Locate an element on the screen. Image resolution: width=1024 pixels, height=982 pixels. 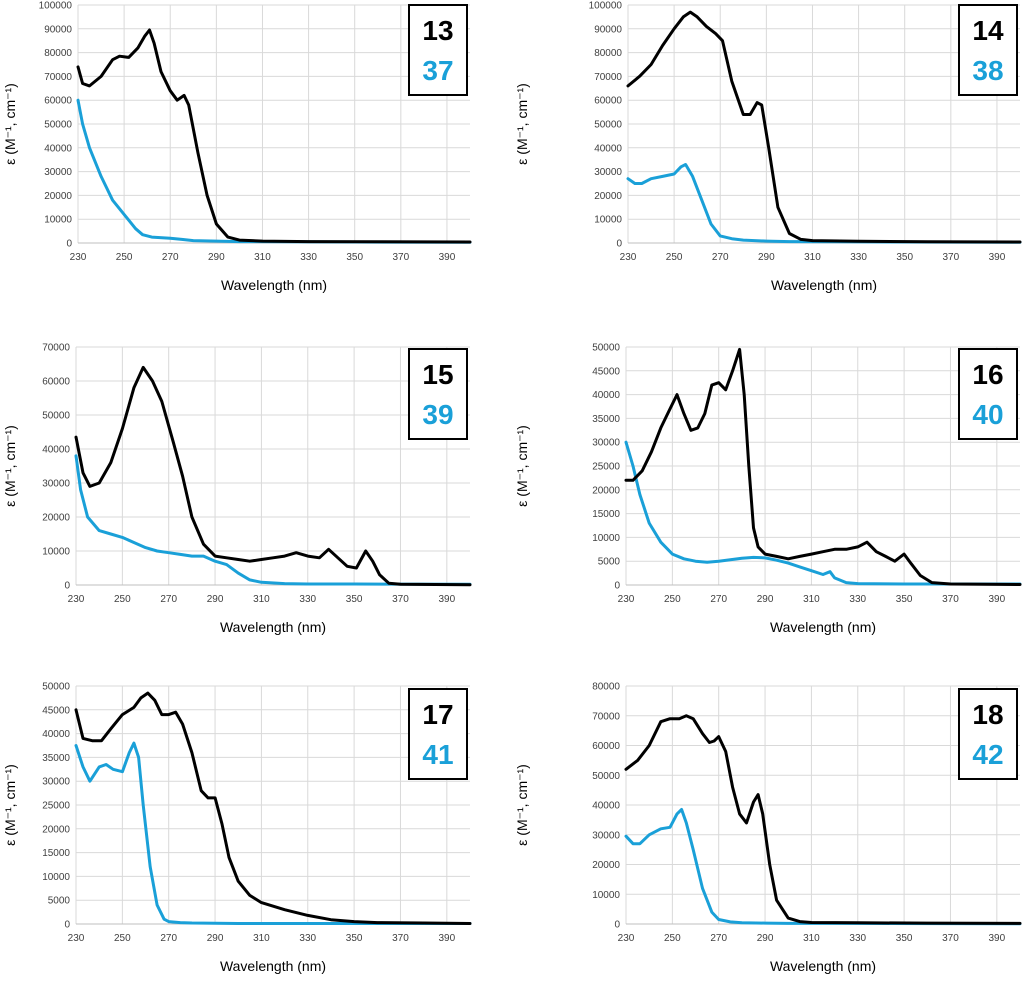
legend-box: 13 37 is located at coordinates (438, 50).